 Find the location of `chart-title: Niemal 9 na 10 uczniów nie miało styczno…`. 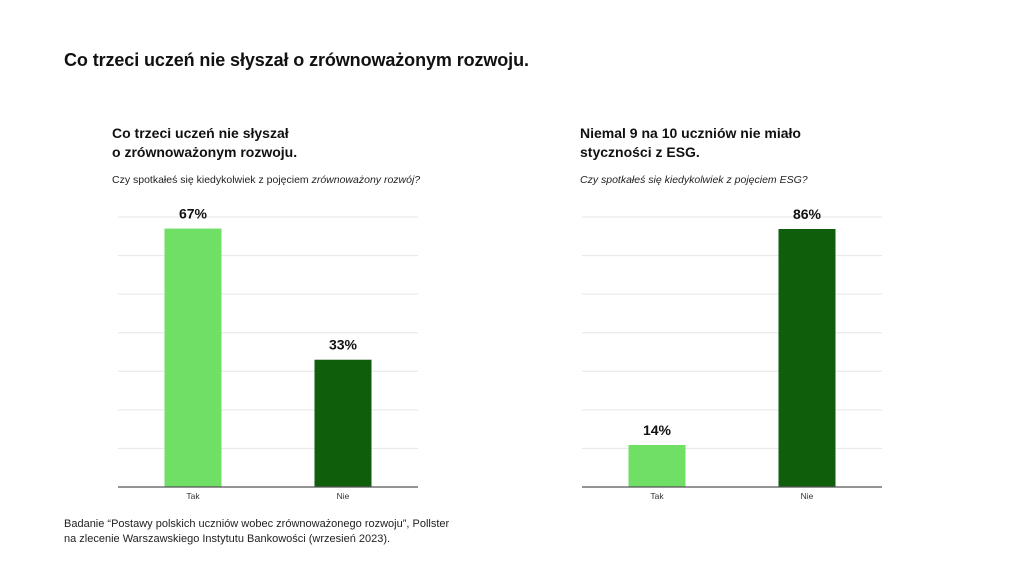

chart-title: Niemal 9 na 10 uczniów nie miało styczno… is located at coordinates (690, 142).